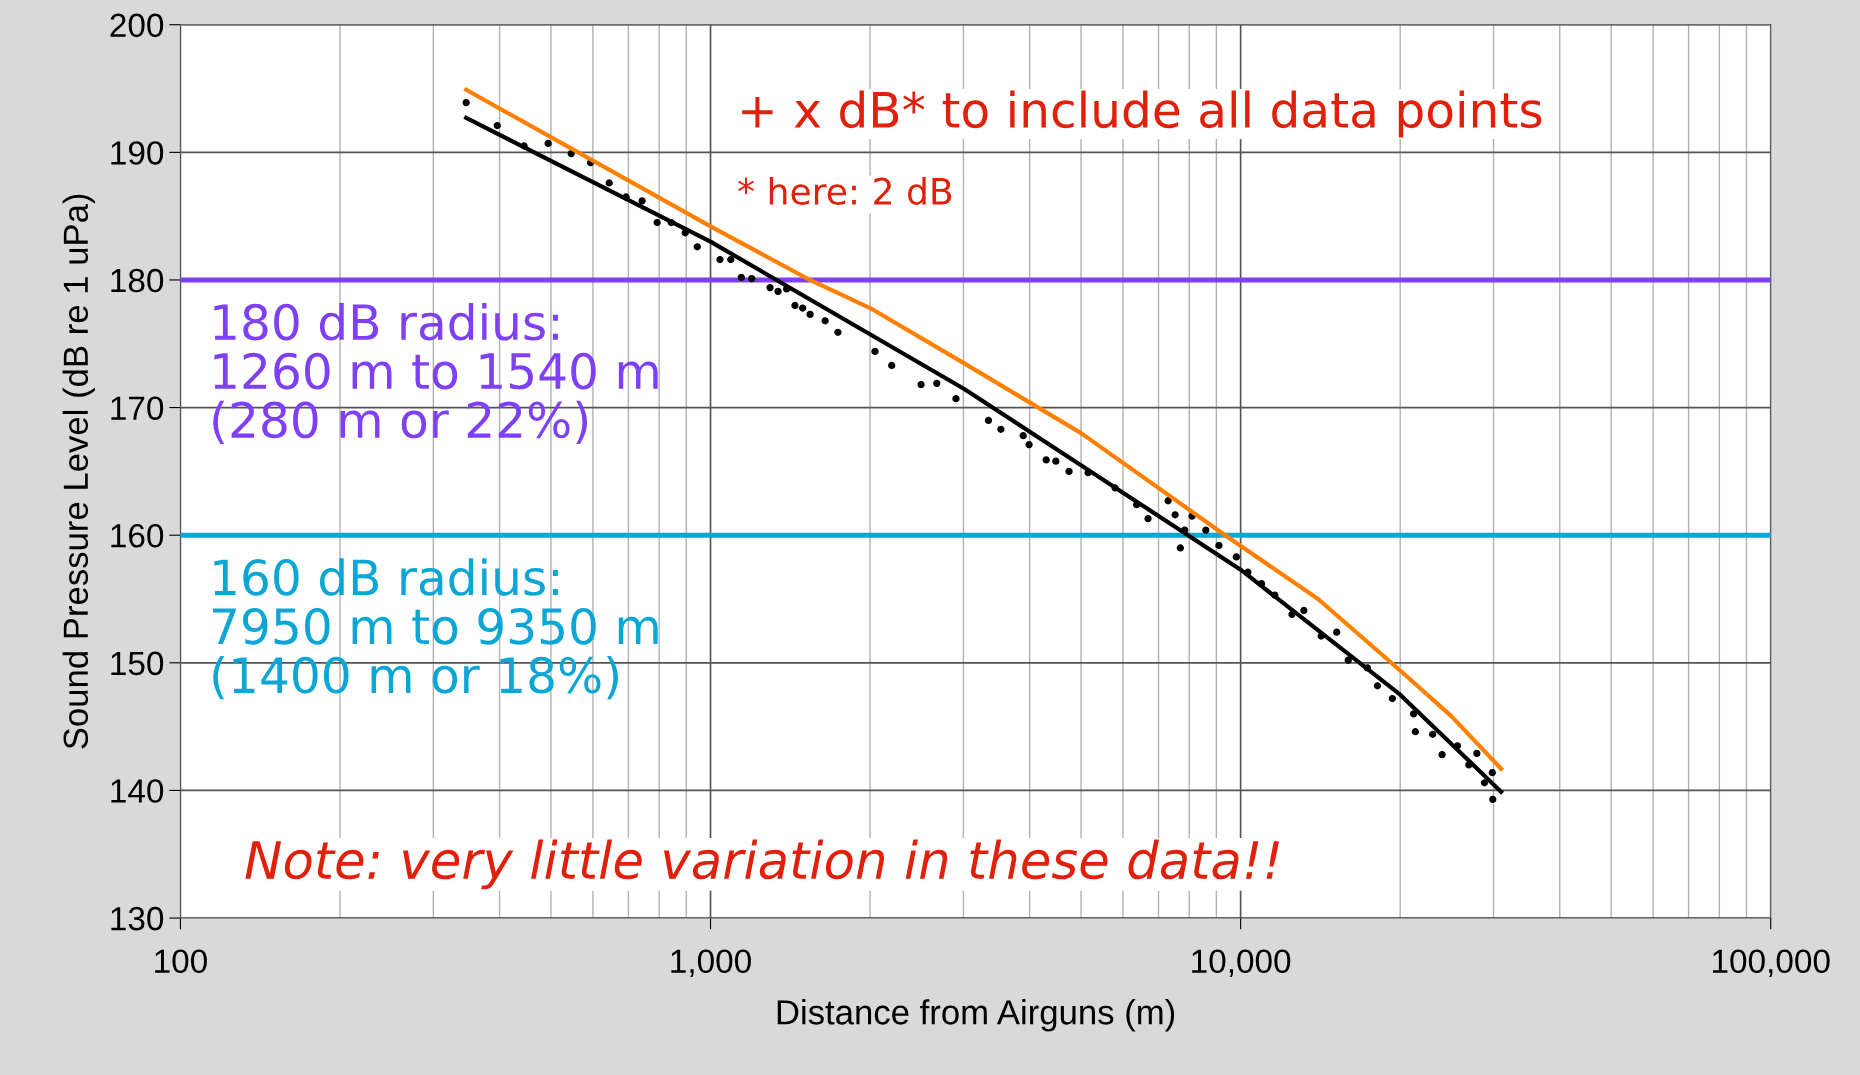 The image size is (1860, 1075). What do you see at coordinates (137, 918) in the screenshot?
I see `y-tick-label: 130` at bounding box center [137, 918].